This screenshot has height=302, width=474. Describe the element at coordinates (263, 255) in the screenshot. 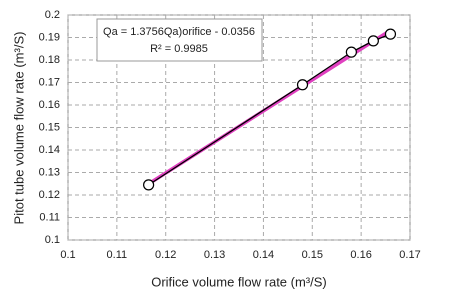

I see `x-tick-label: 0.14` at that location.